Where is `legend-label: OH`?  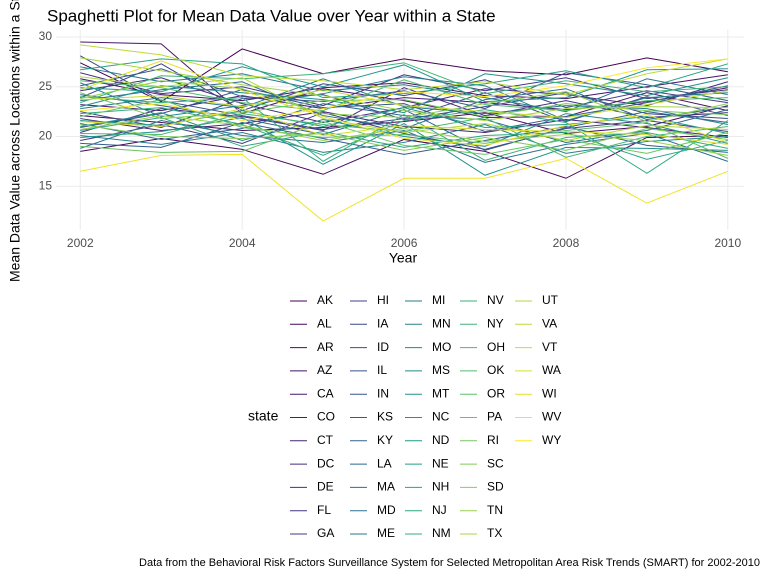 legend-label: OH is located at coordinates (496, 347).